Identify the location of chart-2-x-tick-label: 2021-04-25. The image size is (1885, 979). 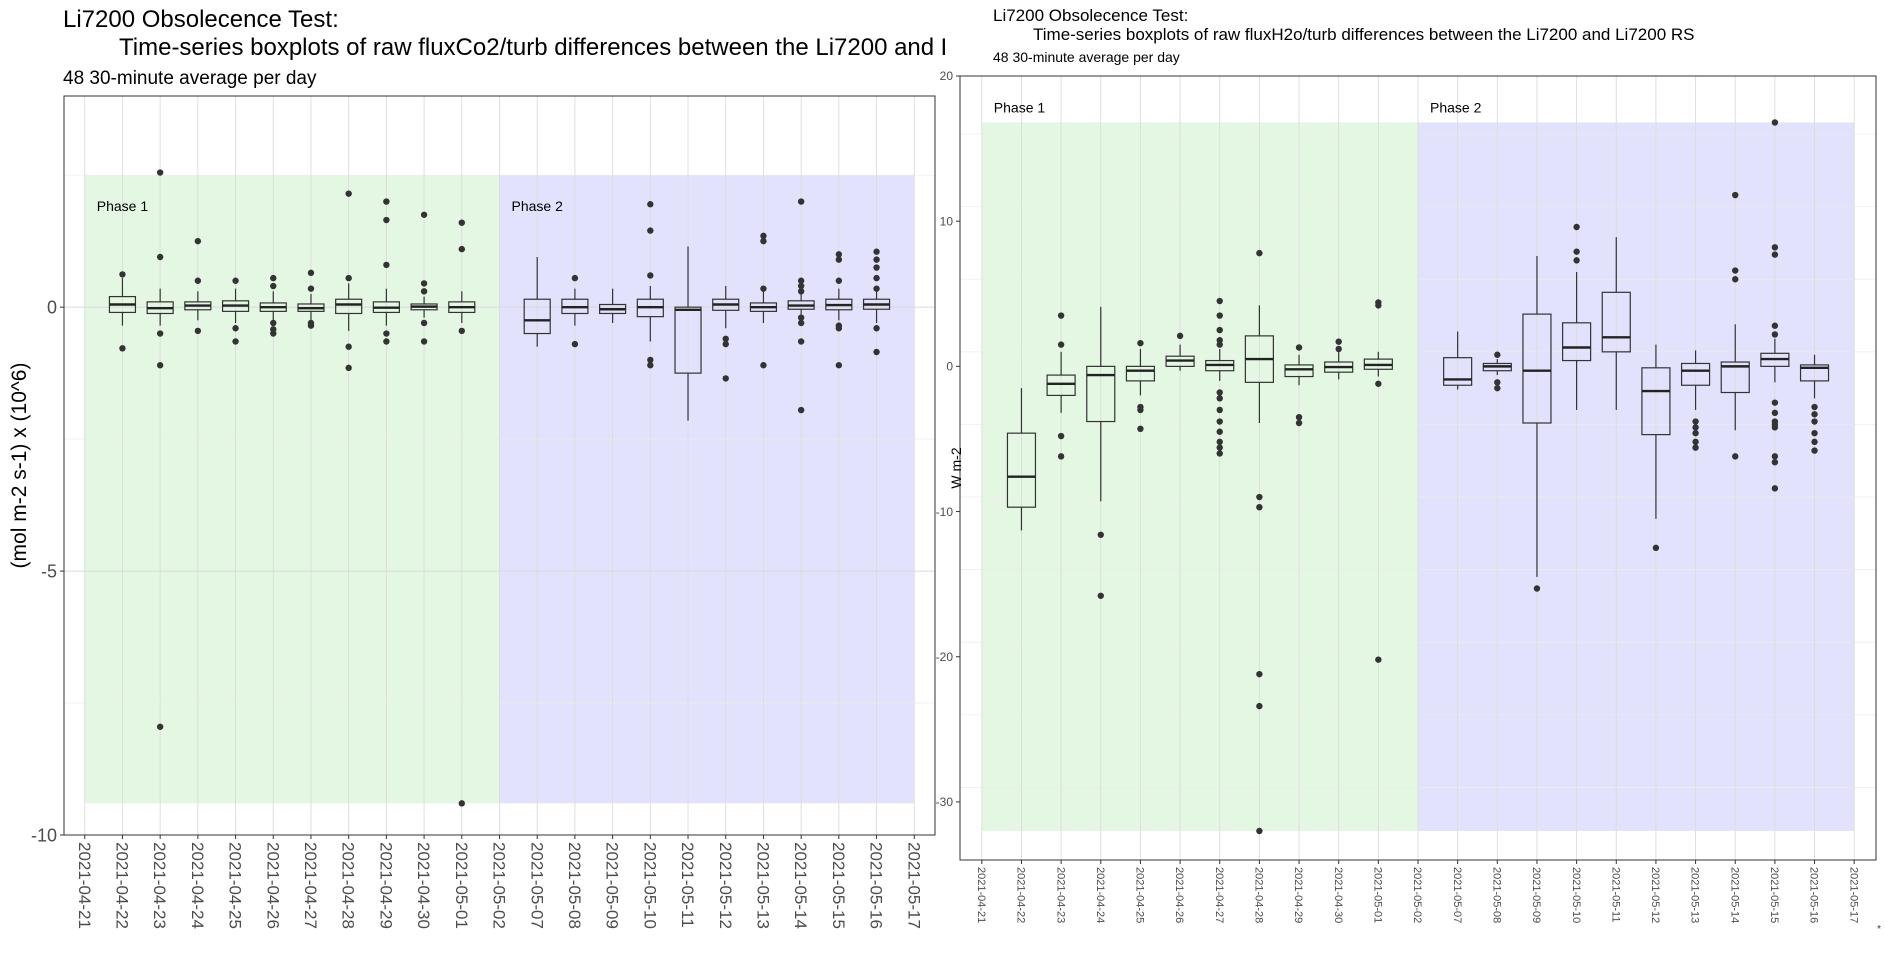
(1140, 895).